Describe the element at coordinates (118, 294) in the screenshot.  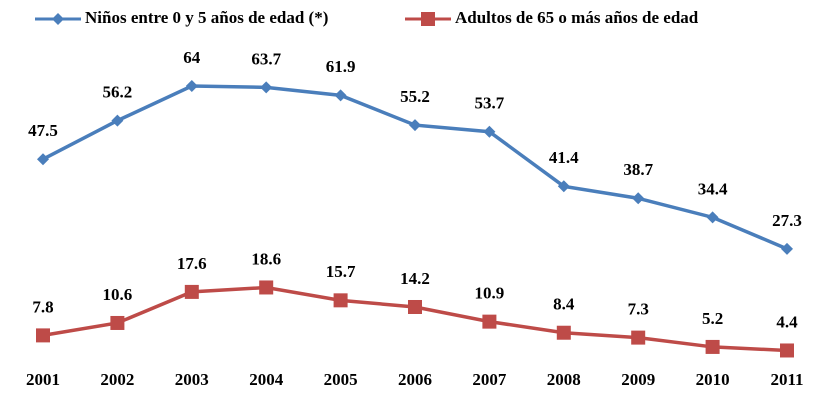
I see `data-label: 10.6` at that location.